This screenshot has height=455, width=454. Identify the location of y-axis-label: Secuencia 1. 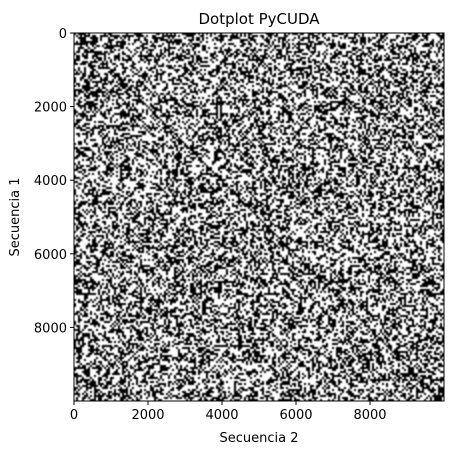
(15, 216).